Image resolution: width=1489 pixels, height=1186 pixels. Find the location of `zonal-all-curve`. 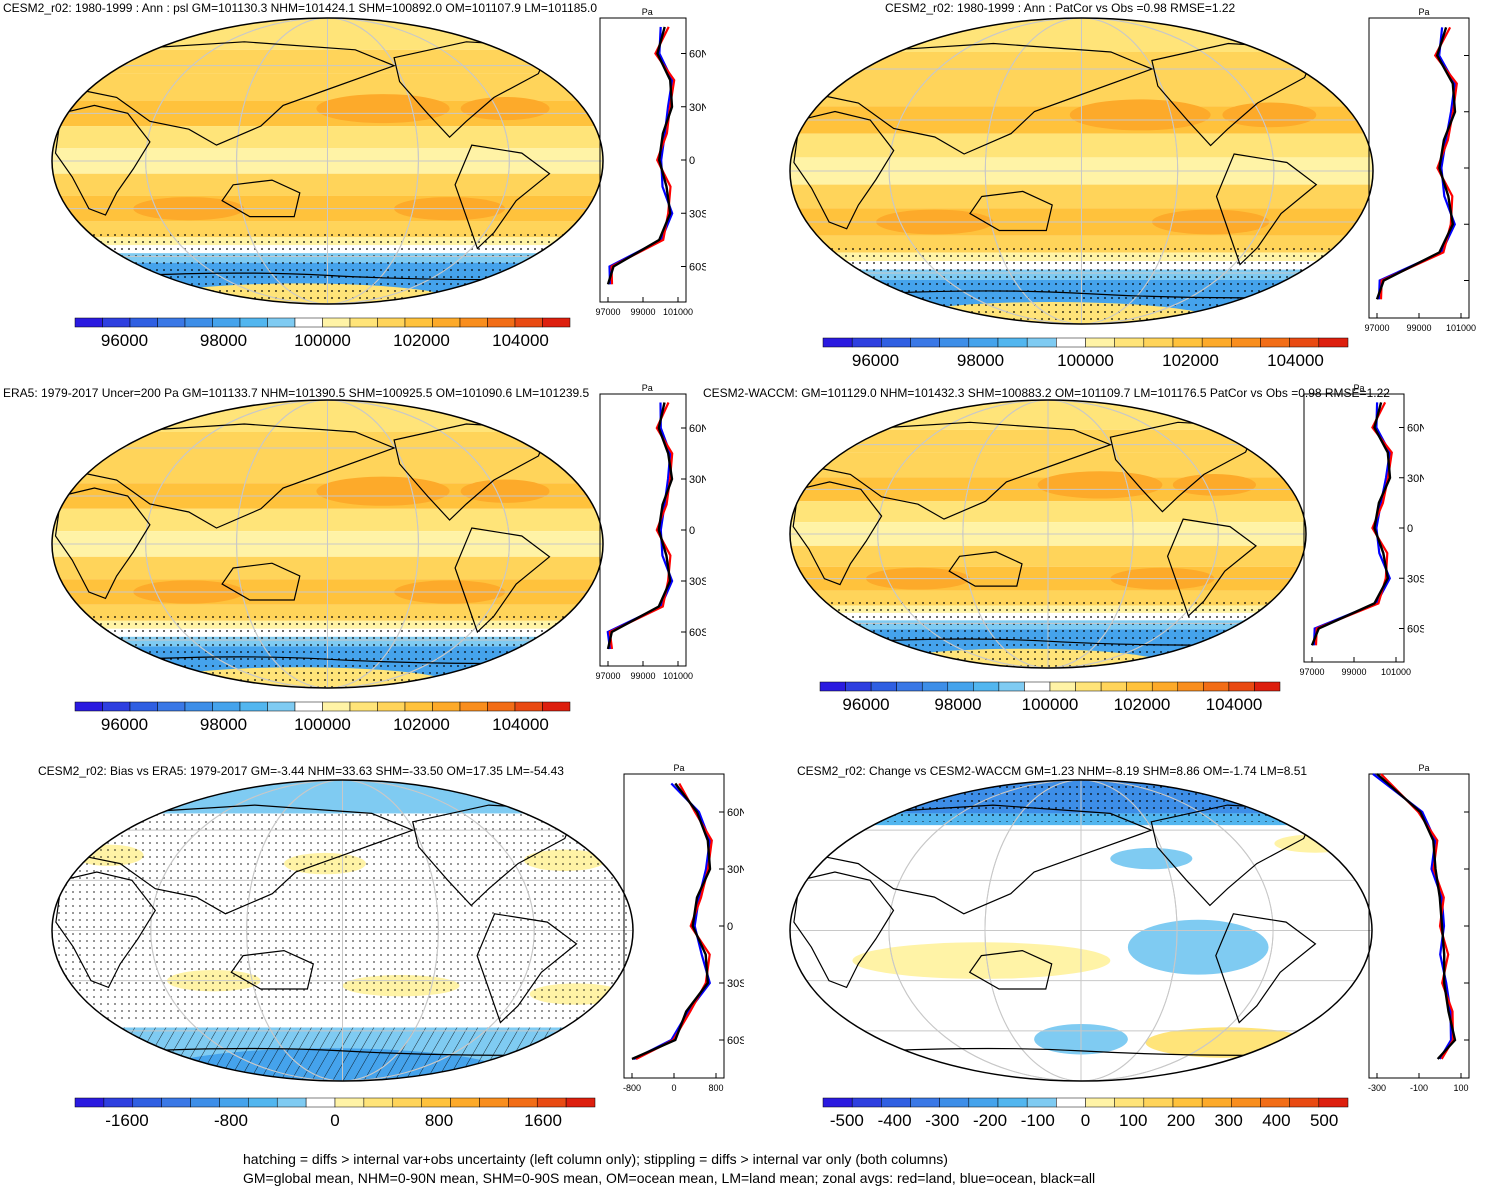

zonal-all-curve is located at coordinates (671, 922).